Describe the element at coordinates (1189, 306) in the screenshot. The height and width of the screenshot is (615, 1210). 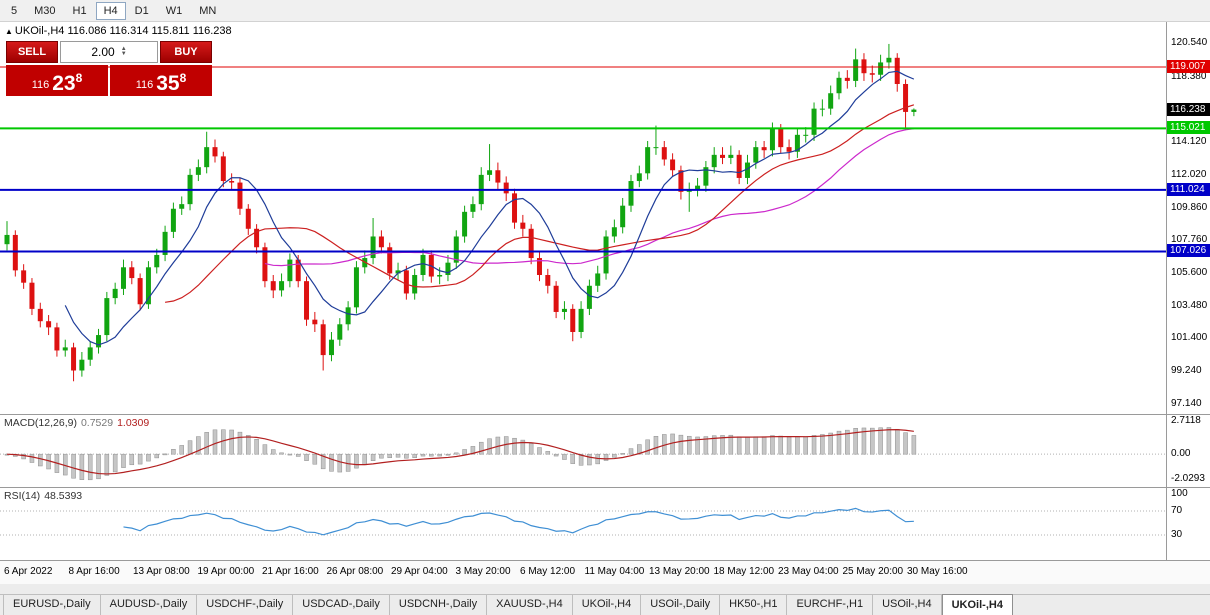
I see `price-axis-label: 103.480` at that location.